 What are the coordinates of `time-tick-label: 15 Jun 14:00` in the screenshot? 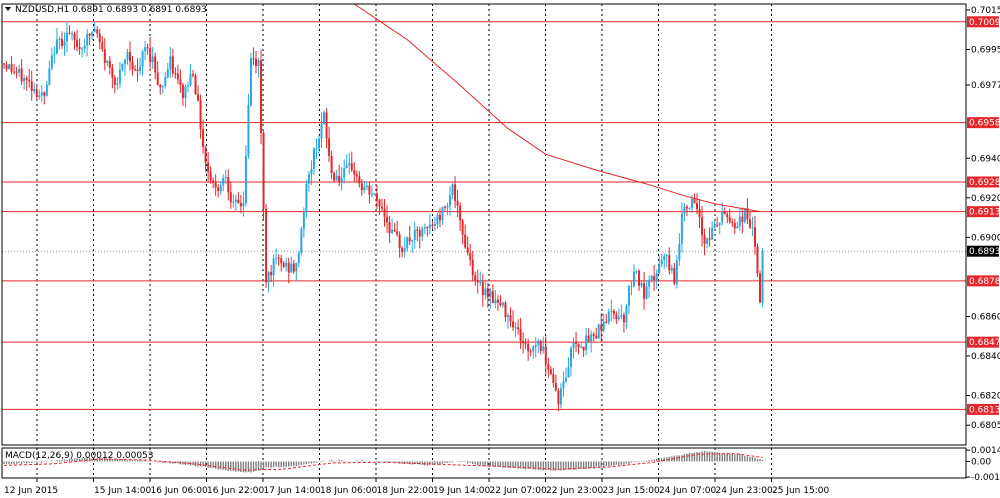 It's located at (122, 491).